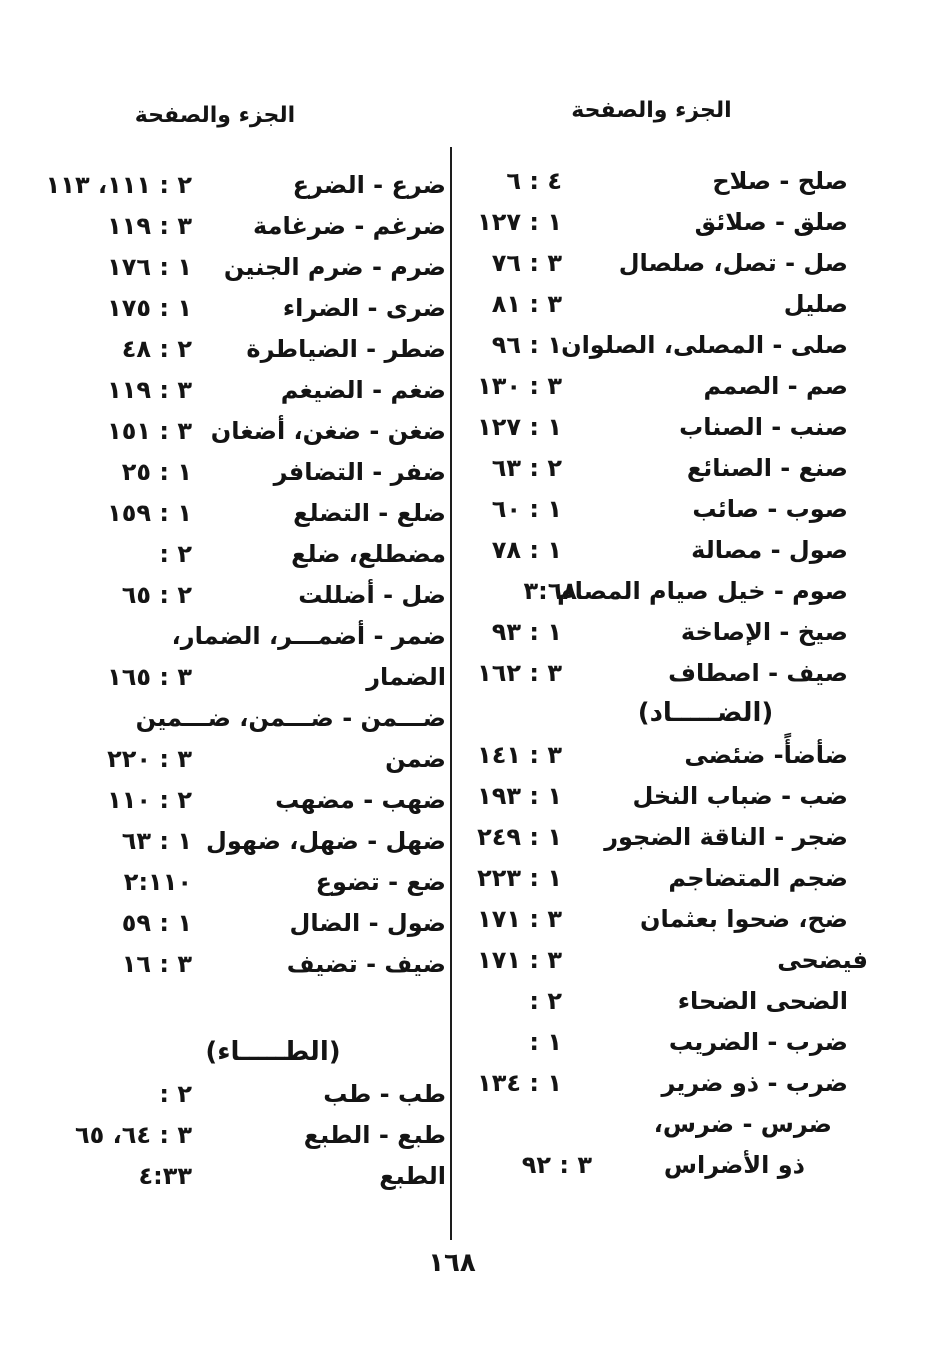 The image size is (928, 1351). What do you see at coordinates (651, 110) in the screenshot?
I see `column-header-right: الجزء والصفحة` at bounding box center [651, 110].